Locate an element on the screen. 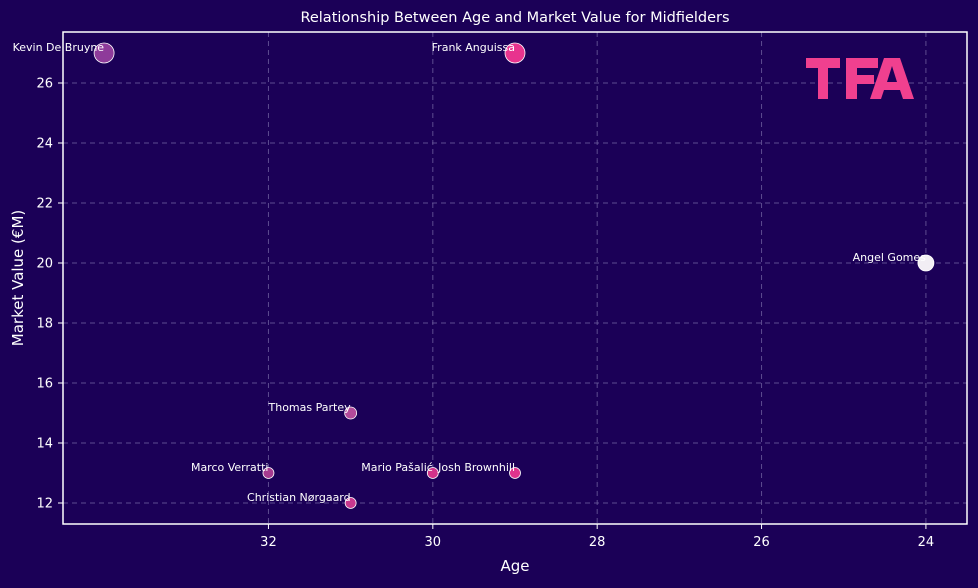 Image resolution: width=978 pixels, height=588 pixels. y-tick-label: 24 is located at coordinates (44, 144).